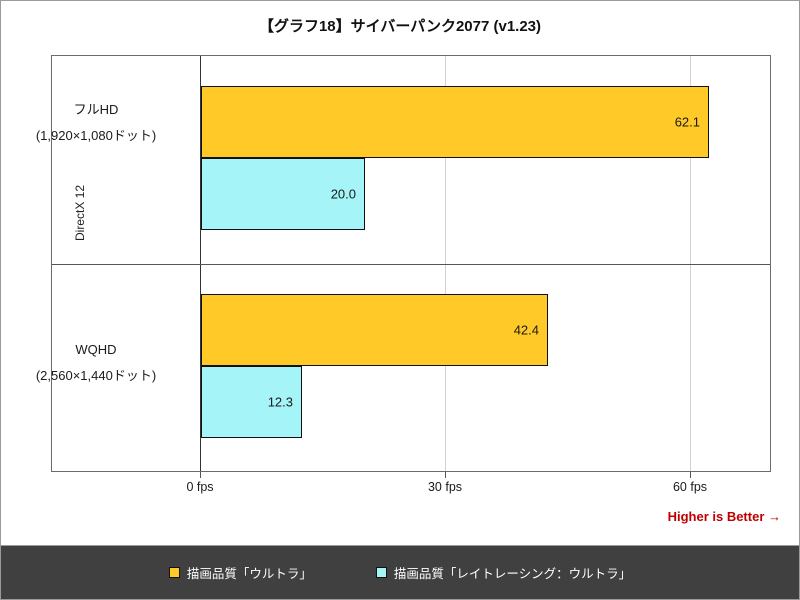 The image size is (800, 600). Describe the element at coordinates (249, 574) in the screenshot. I see `legend-label: 描画品質「ウルトラ」` at that location.